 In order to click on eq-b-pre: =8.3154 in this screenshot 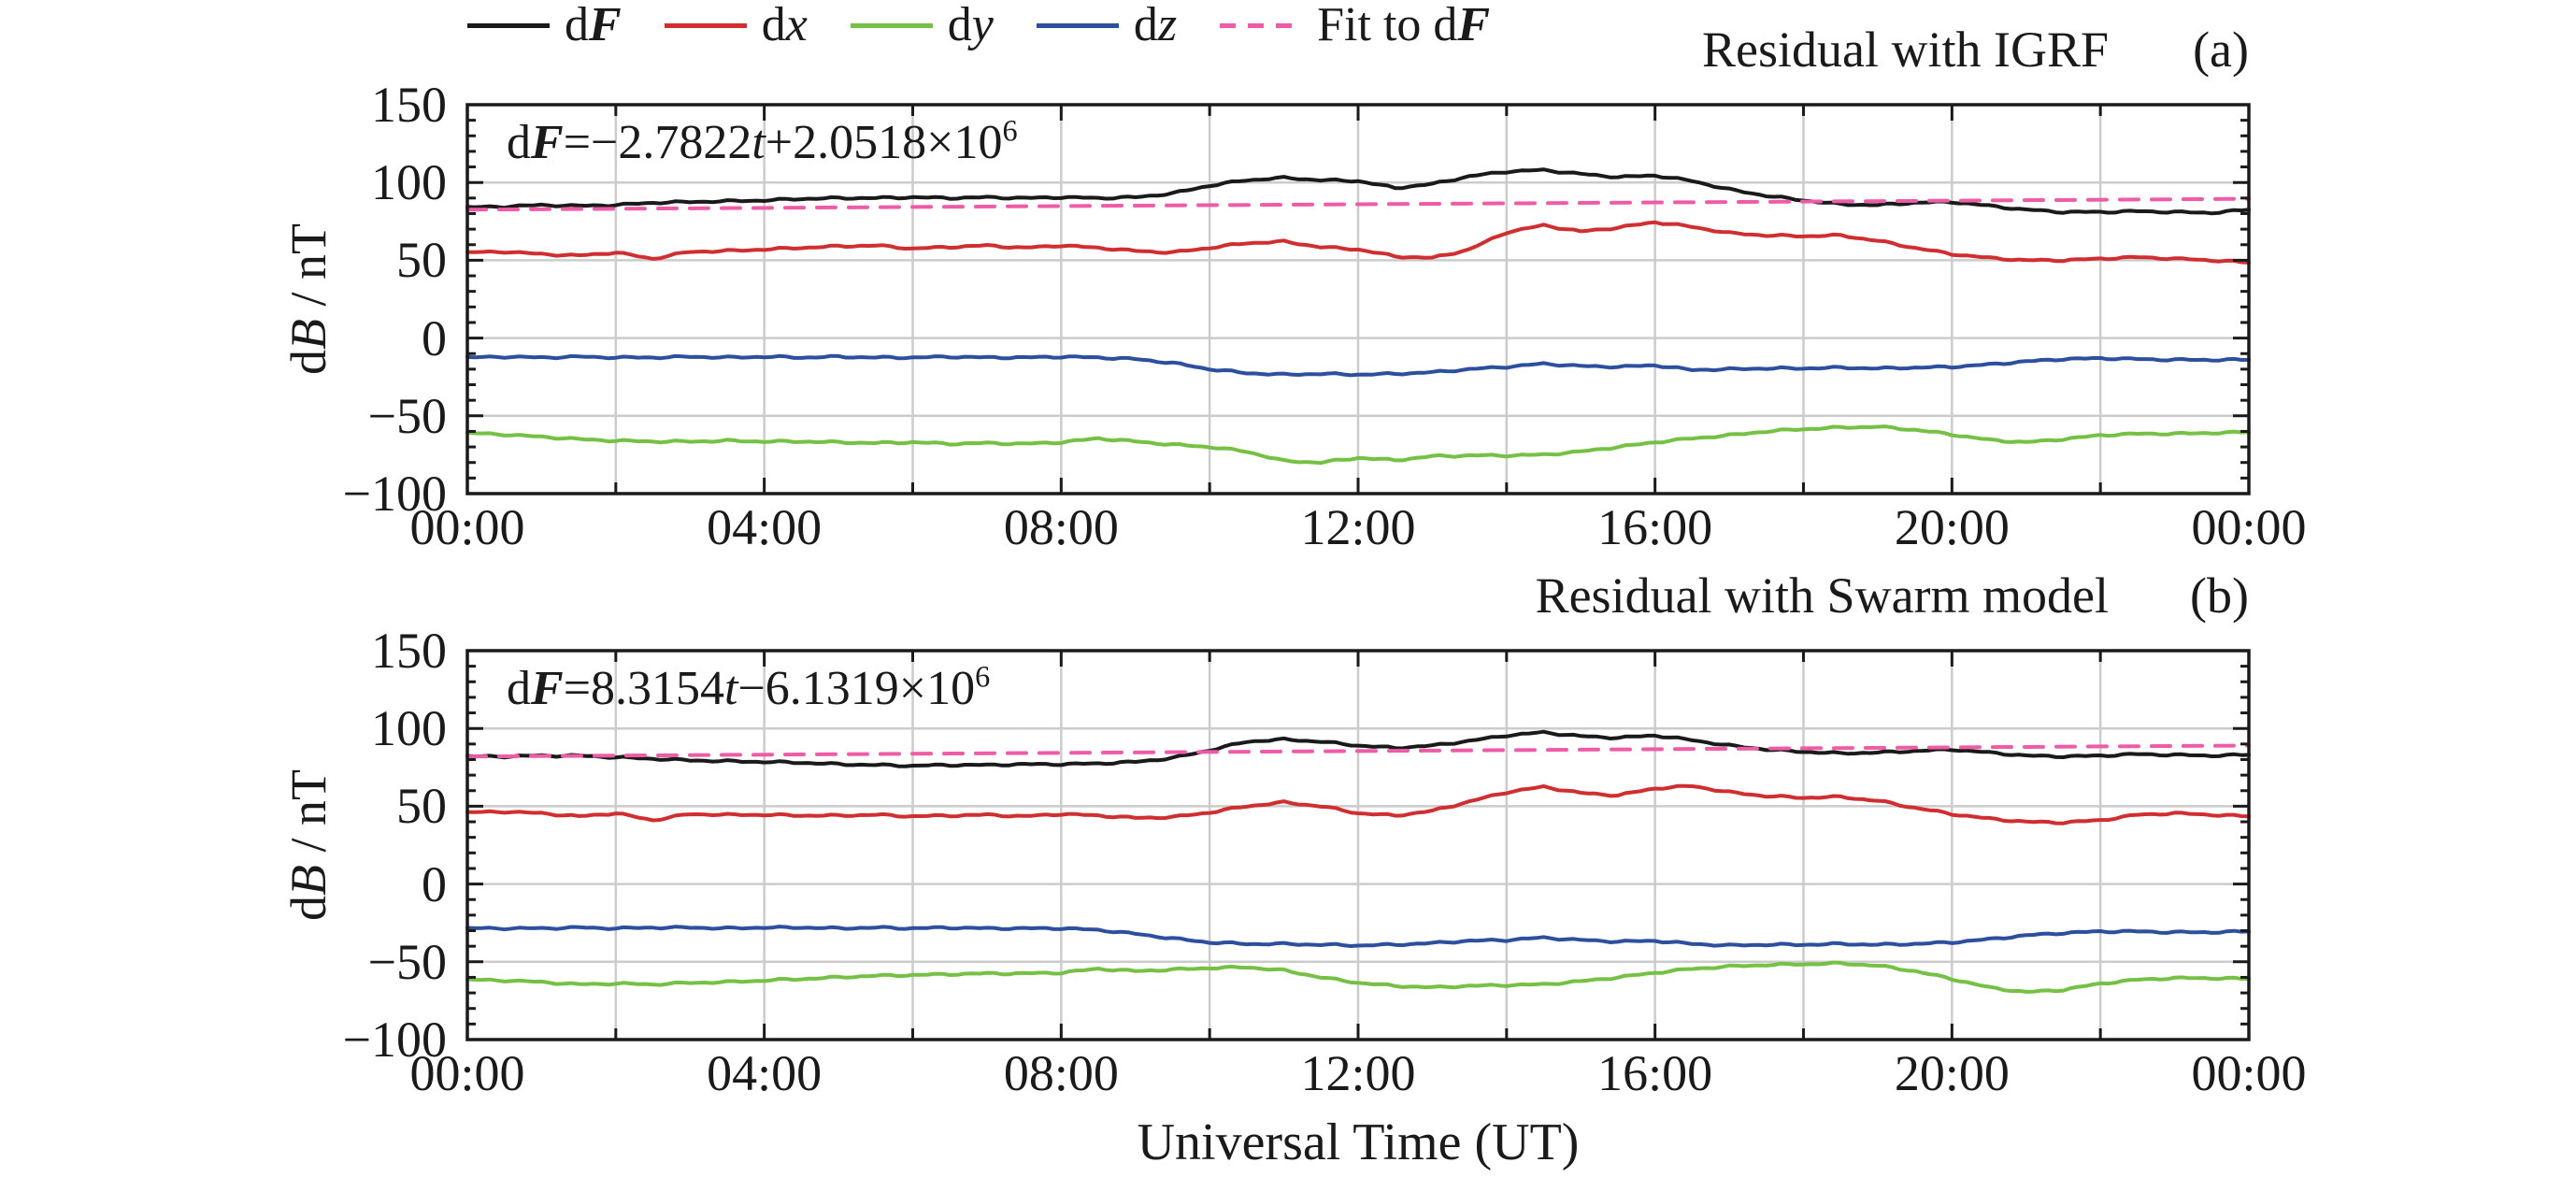, I will do `click(644, 688)`.